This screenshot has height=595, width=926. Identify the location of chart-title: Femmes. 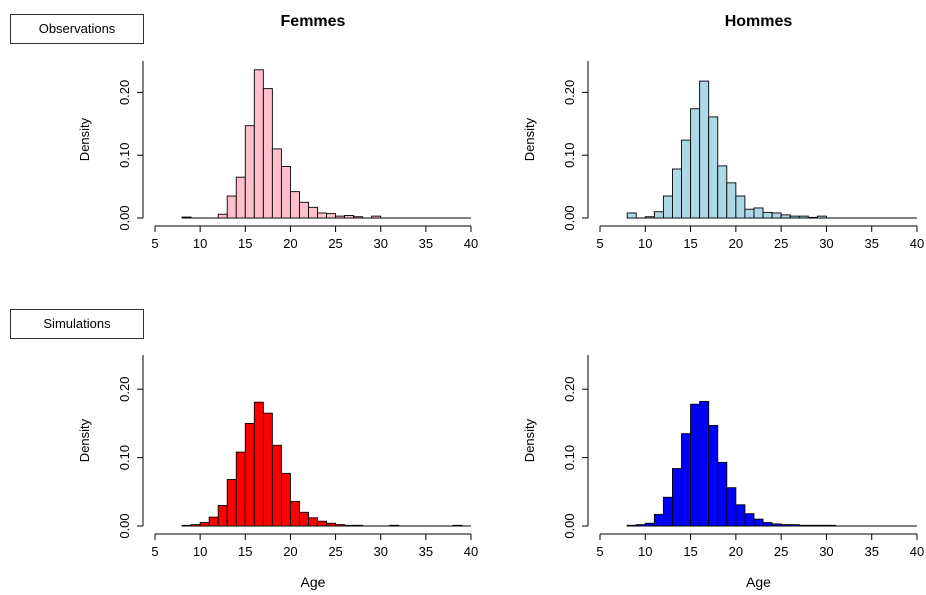
(313, 21).